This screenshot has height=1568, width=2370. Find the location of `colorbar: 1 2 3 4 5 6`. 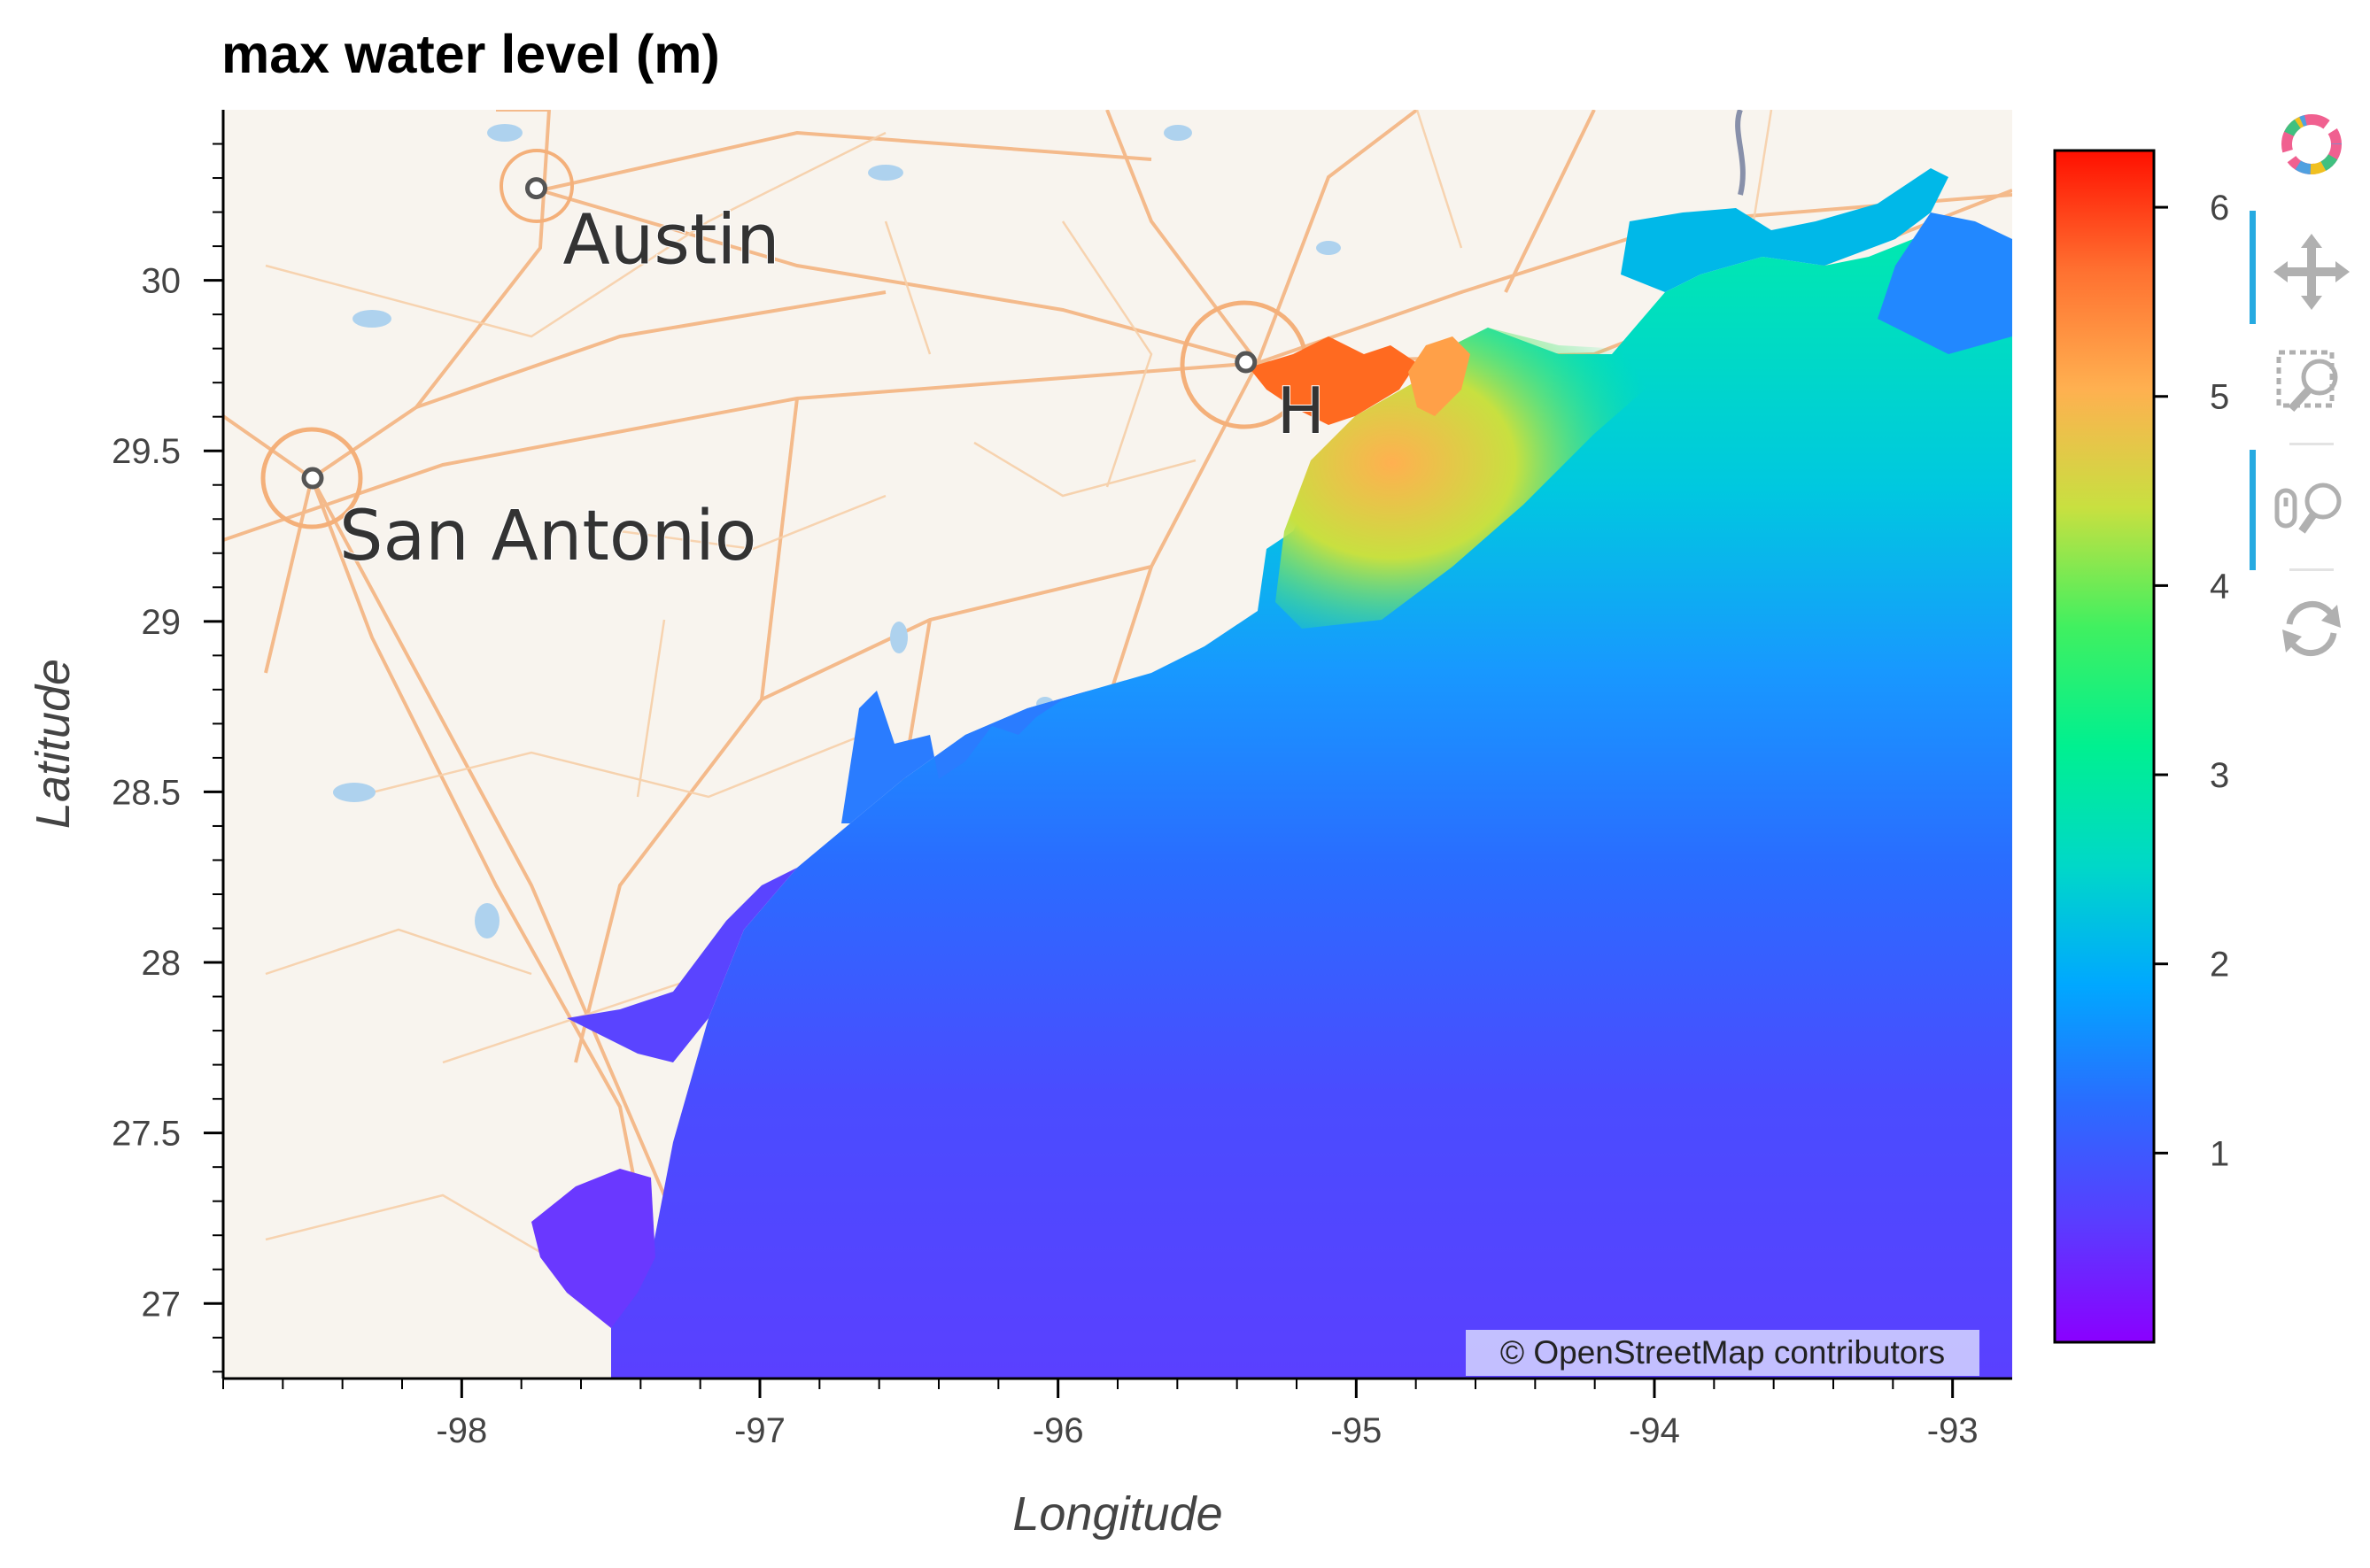

colorbar: 1 2 3 4 5 6 is located at coordinates (2141, 746).